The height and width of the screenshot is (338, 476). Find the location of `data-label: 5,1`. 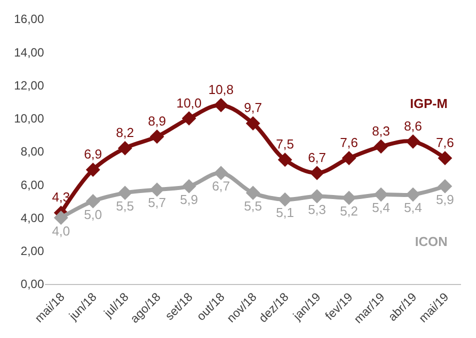

data-label: 5,1 is located at coordinates (285, 212).